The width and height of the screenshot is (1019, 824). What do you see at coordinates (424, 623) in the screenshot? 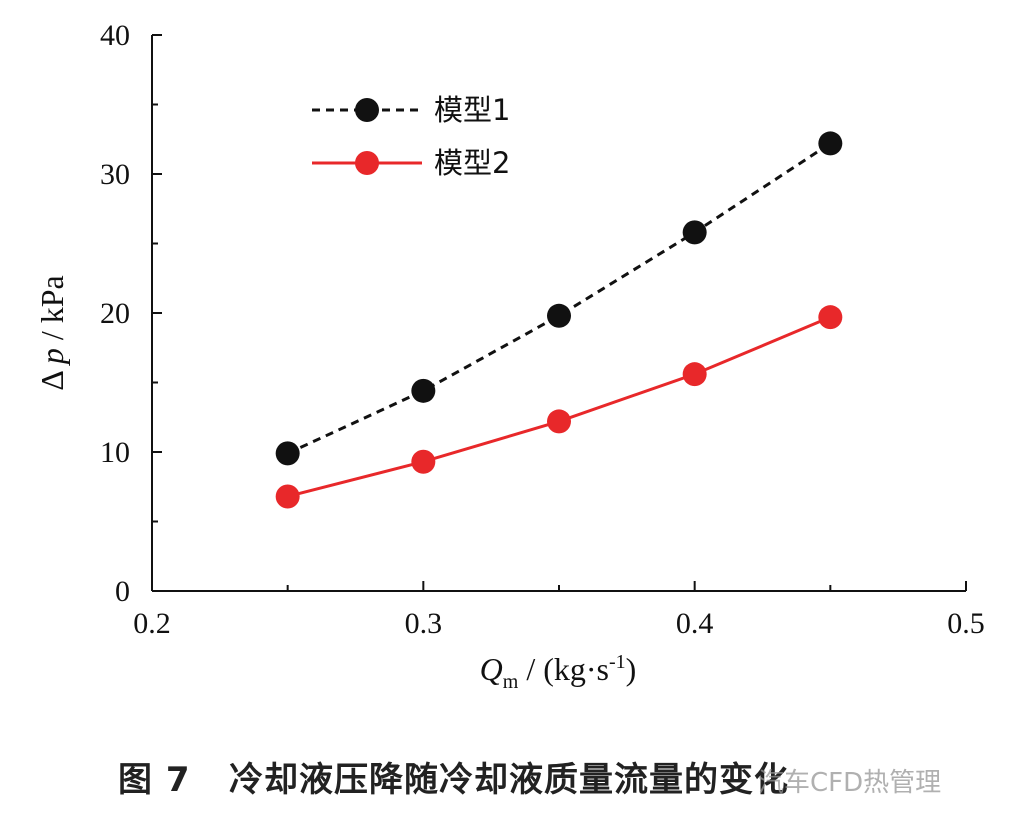
I see `x-tick-label: 0.3` at bounding box center [424, 623].